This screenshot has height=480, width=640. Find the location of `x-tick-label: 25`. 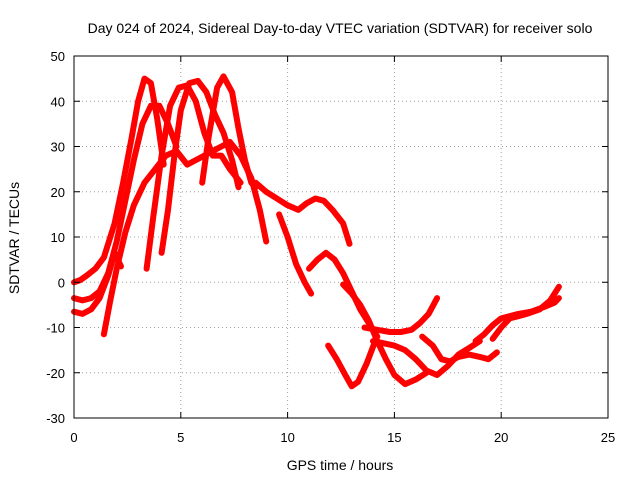

x-tick-label: 25 is located at coordinates (608, 437).